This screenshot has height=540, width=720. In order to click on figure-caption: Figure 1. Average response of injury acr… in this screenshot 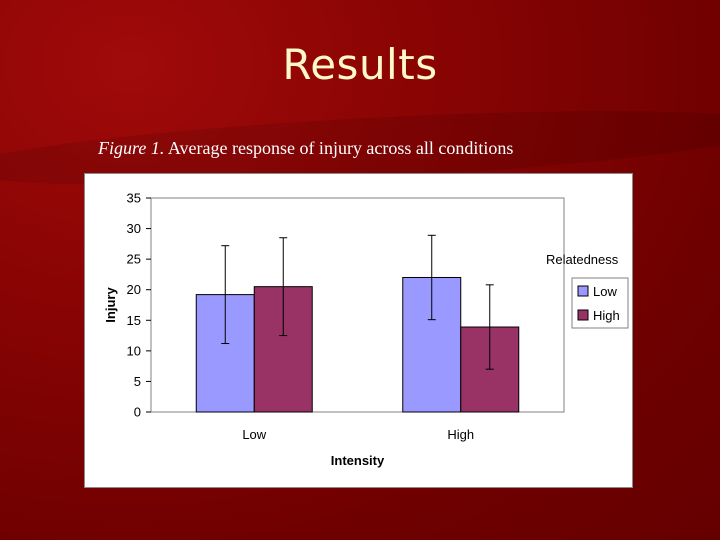, I will do `click(305, 148)`.